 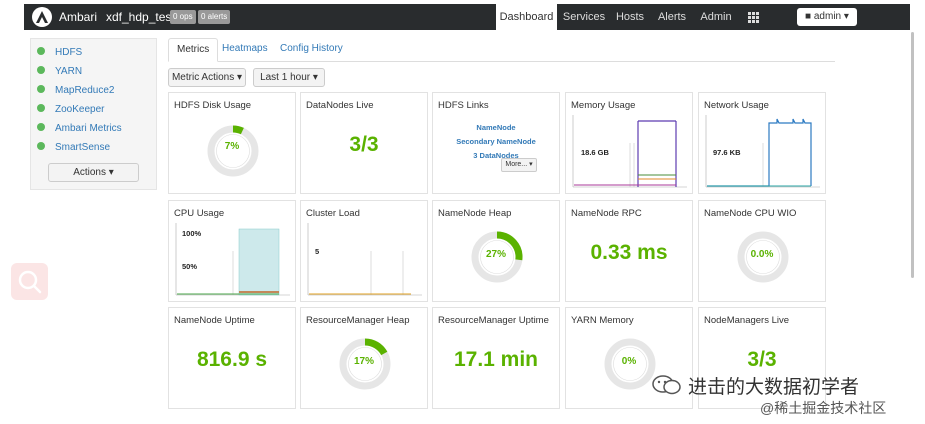 I want to click on time-range-dropdown: Last 1 hour ▾, so click(x=289, y=77).